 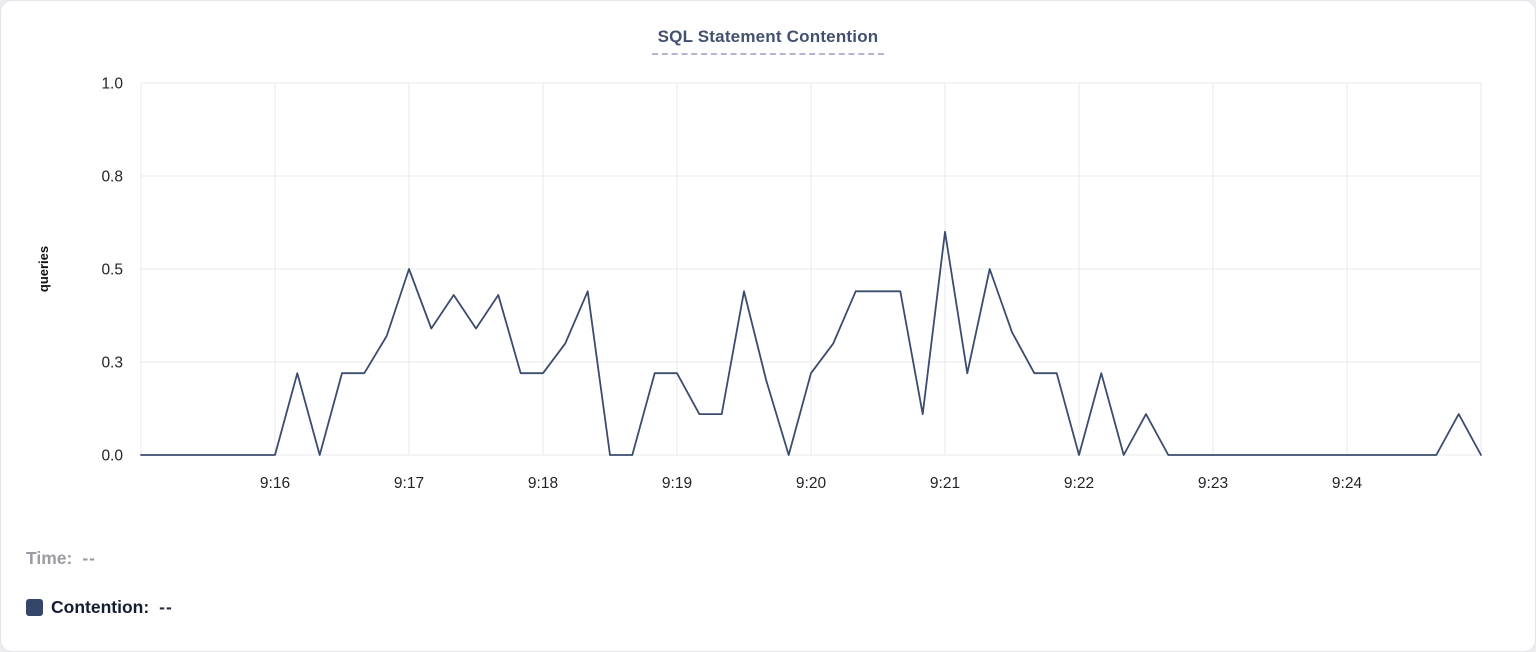 What do you see at coordinates (43, 269) in the screenshot?
I see `svg-text: queries` at bounding box center [43, 269].